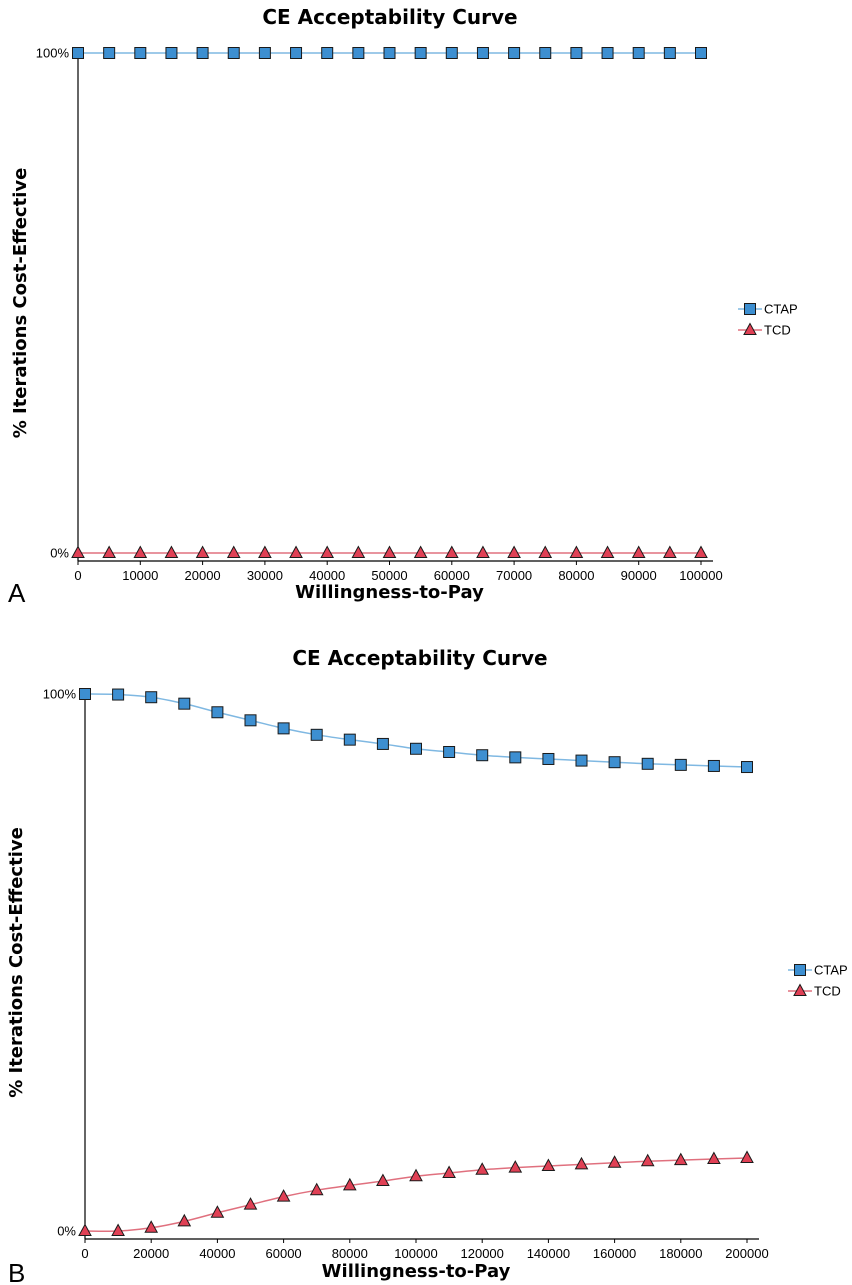 The width and height of the screenshot is (852, 1285). What do you see at coordinates (416, 1271) in the screenshot?
I see `x-axis-label: Willingness-to-Pay` at bounding box center [416, 1271].